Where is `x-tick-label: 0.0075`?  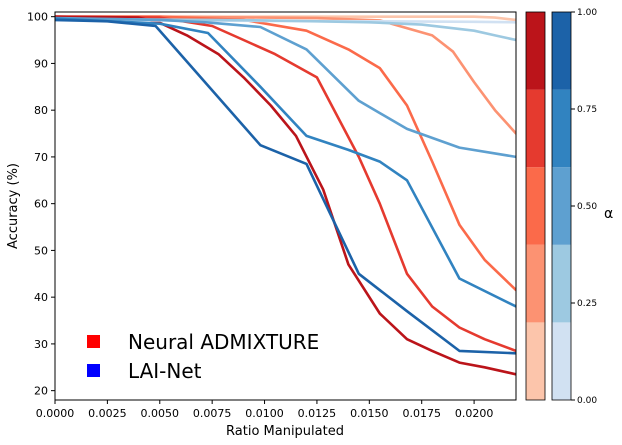 x-tick-label: 0.0075 is located at coordinates (212, 413).